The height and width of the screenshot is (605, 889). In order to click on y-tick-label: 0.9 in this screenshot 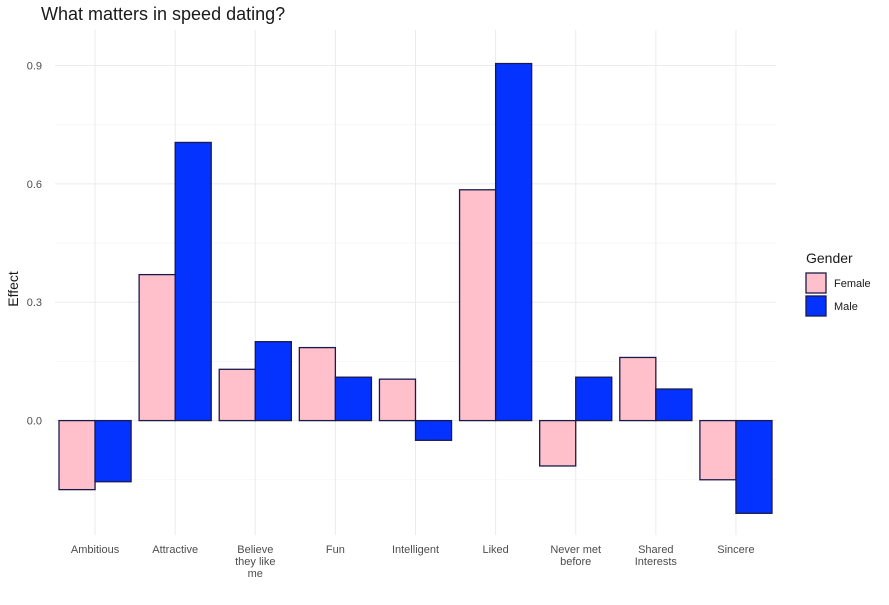, I will do `click(34, 67)`.